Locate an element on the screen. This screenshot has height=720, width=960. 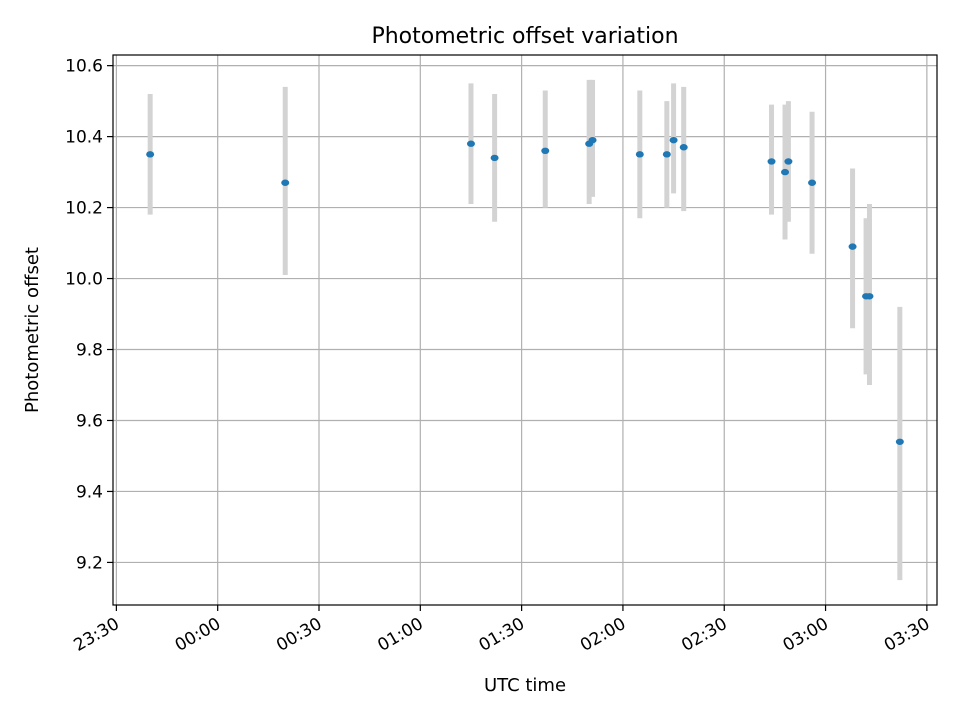
x-tick-label: 01:00 is located at coordinates (400, 635).